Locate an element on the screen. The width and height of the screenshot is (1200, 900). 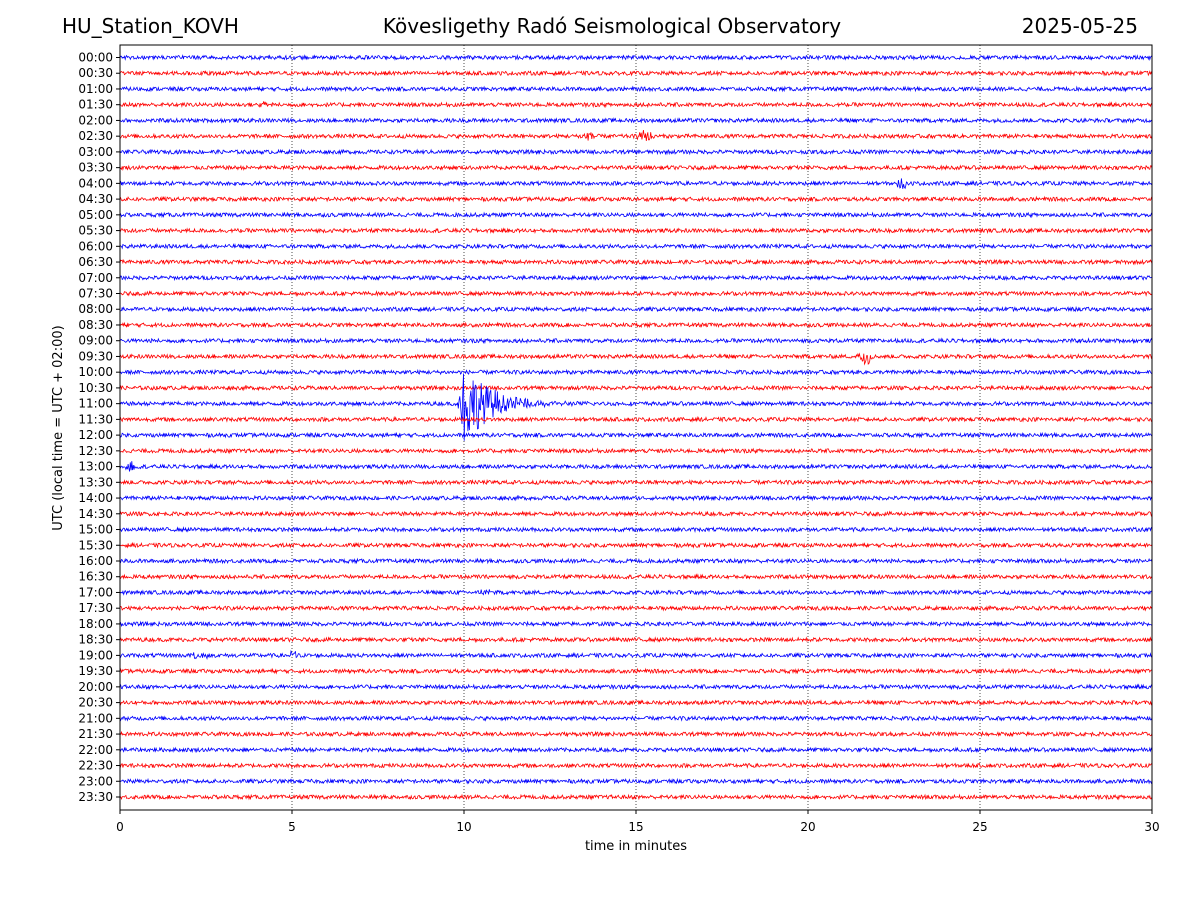
y-tick-label: 09:00 is located at coordinates (95, 341).